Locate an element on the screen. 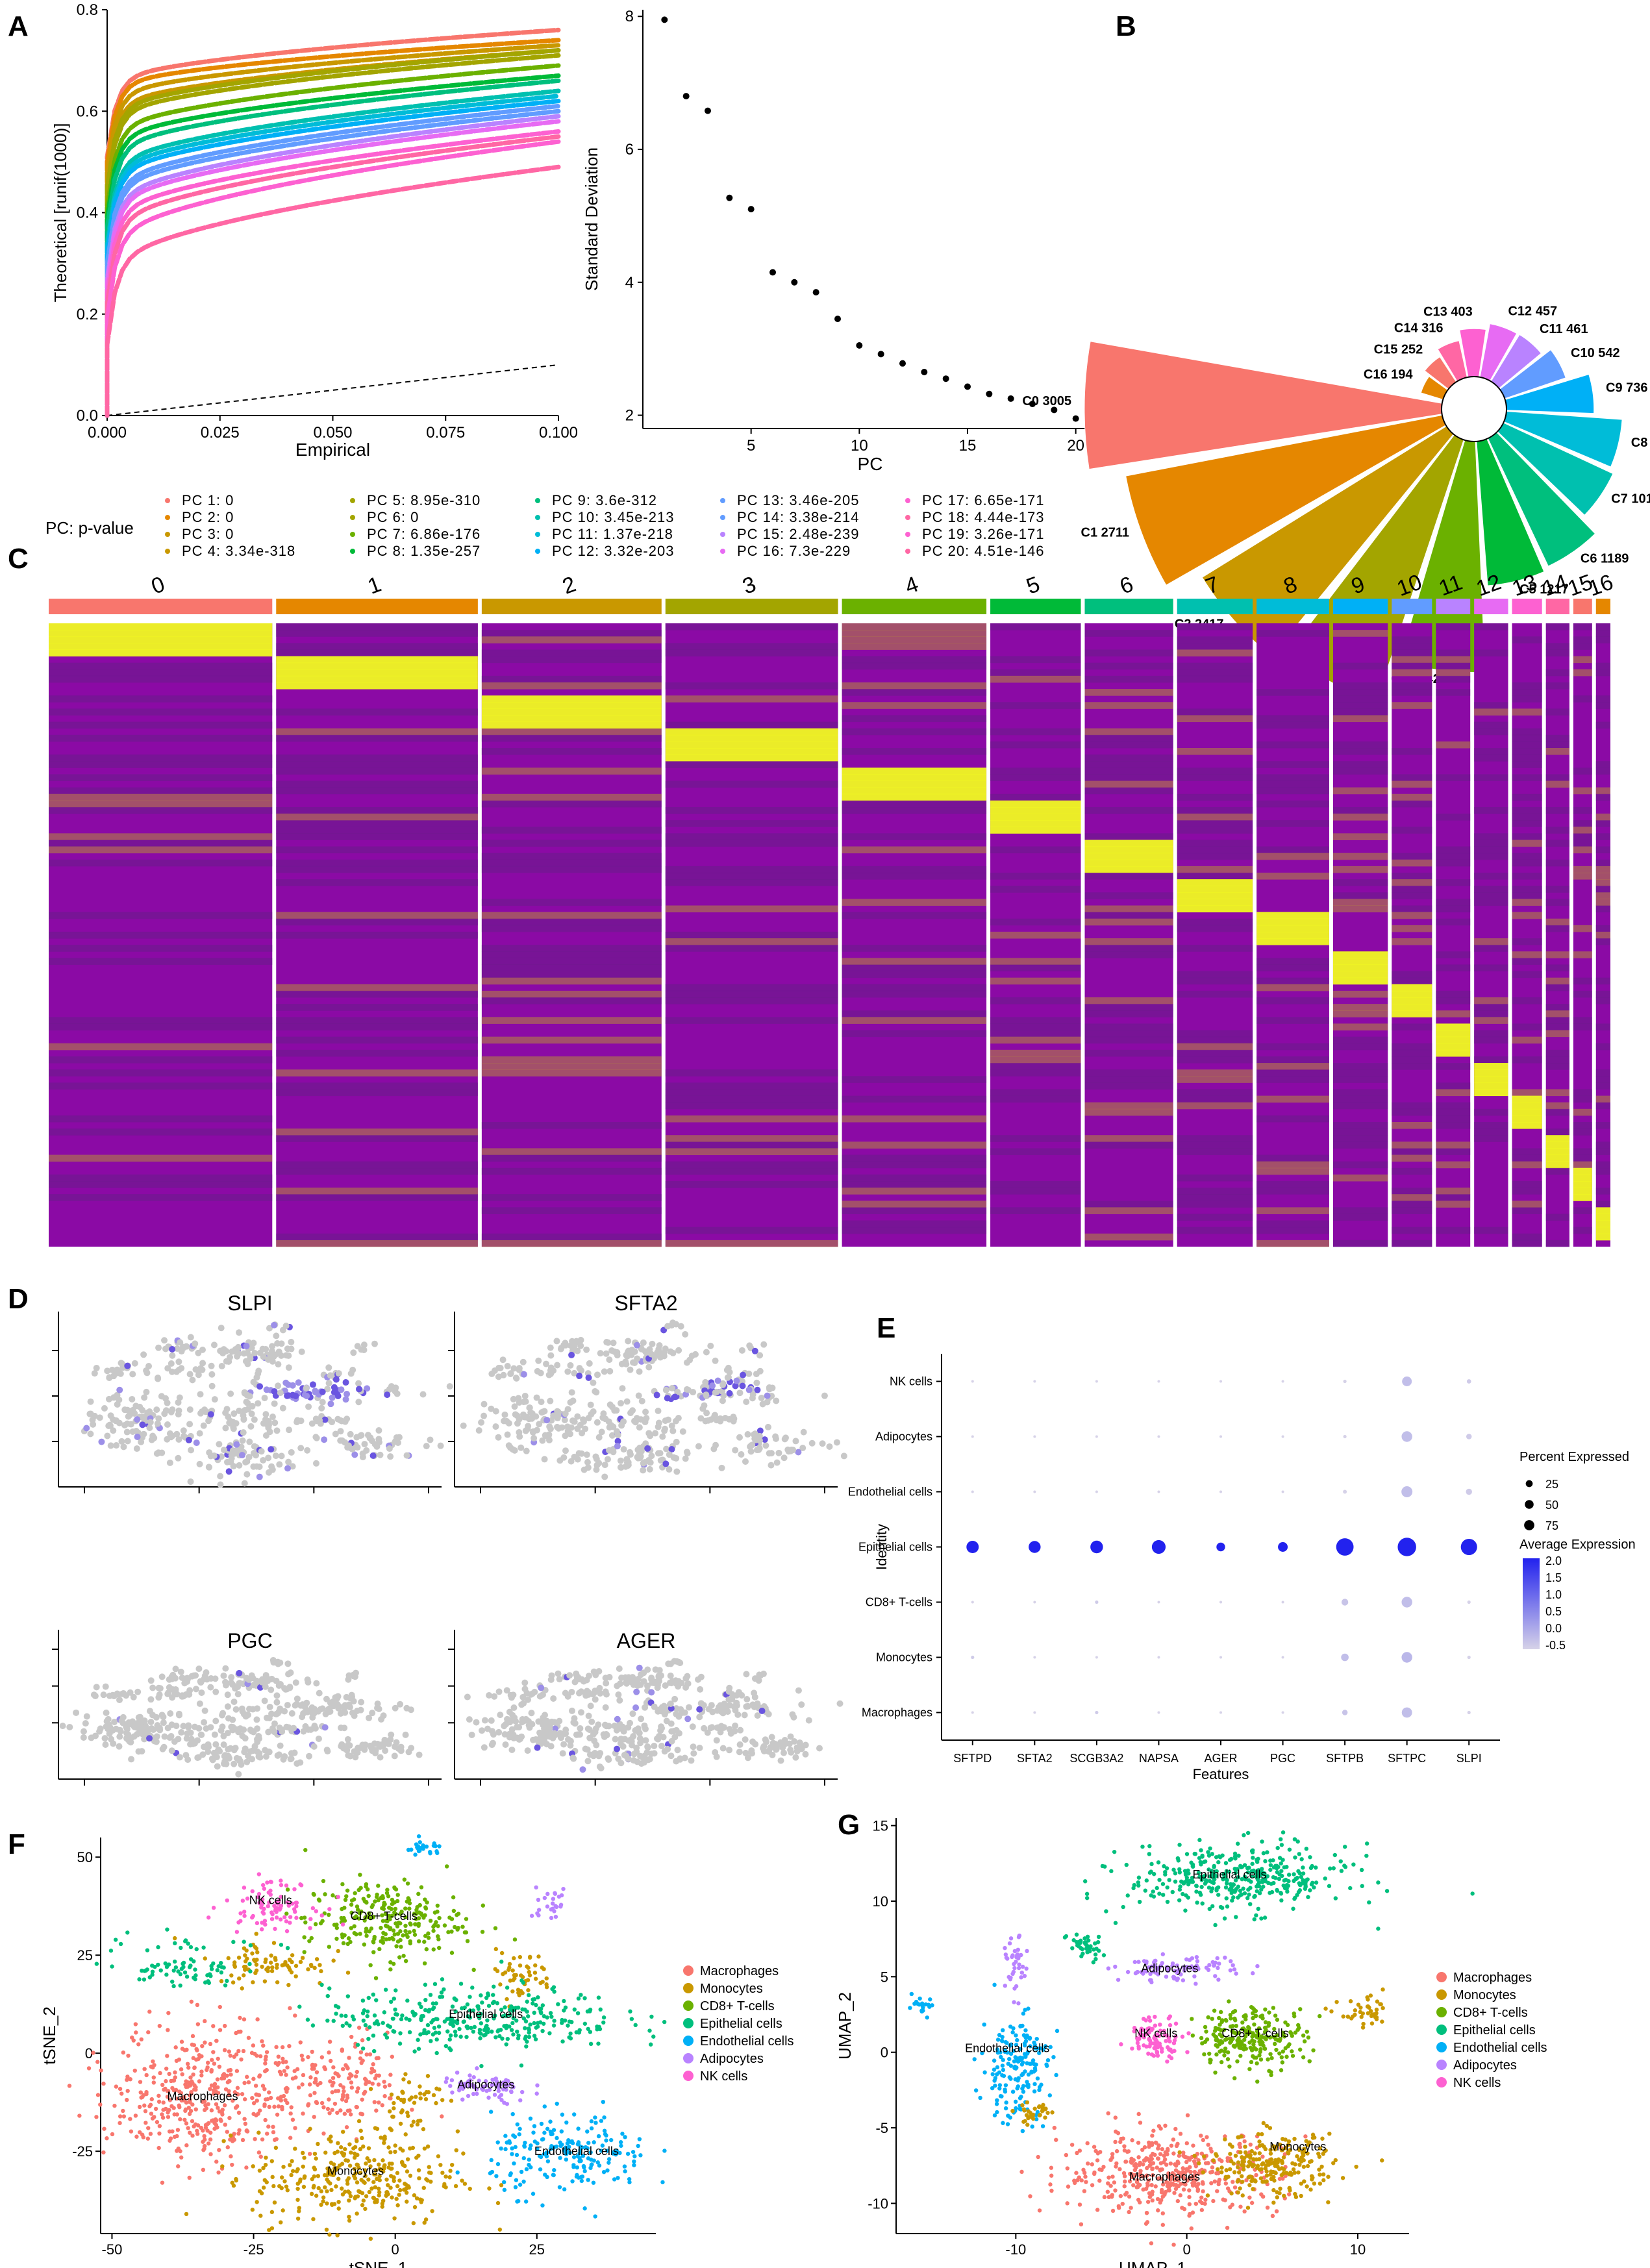 This screenshot has height=2268, width=1650. pc-series-line is located at coordinates (333, 266).